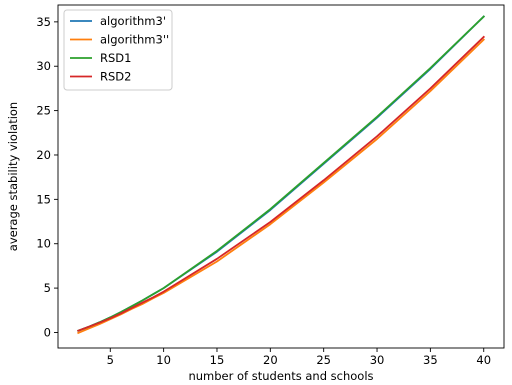  What do you see at coordinates (217, 360) in the screenshot?
I see `x-tick-label: 15` at bounding box center [217, 360].